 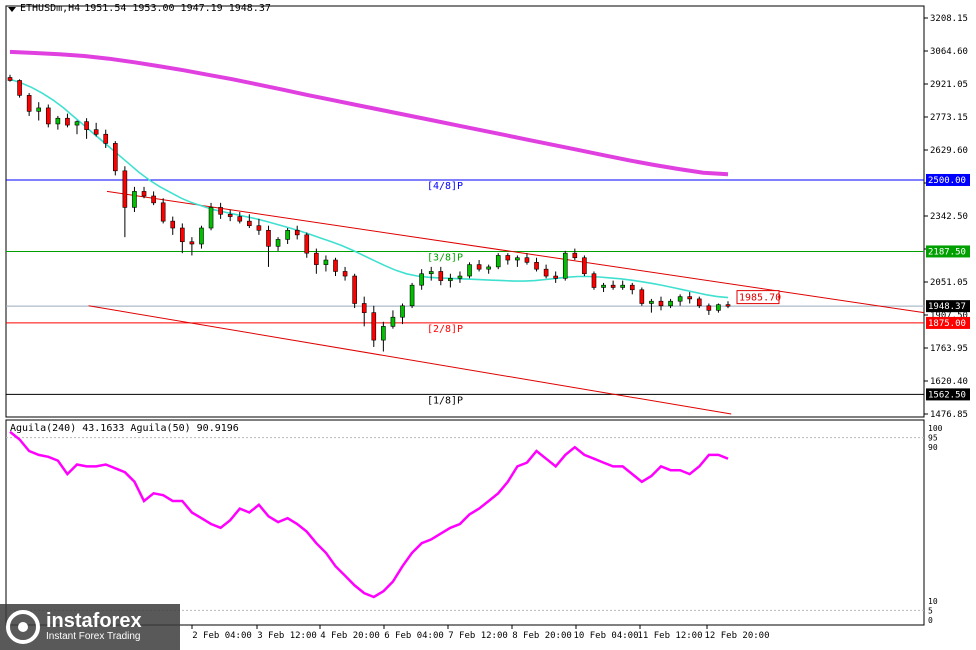 I want to click on current-price-tag, so click(x=948, y=306).